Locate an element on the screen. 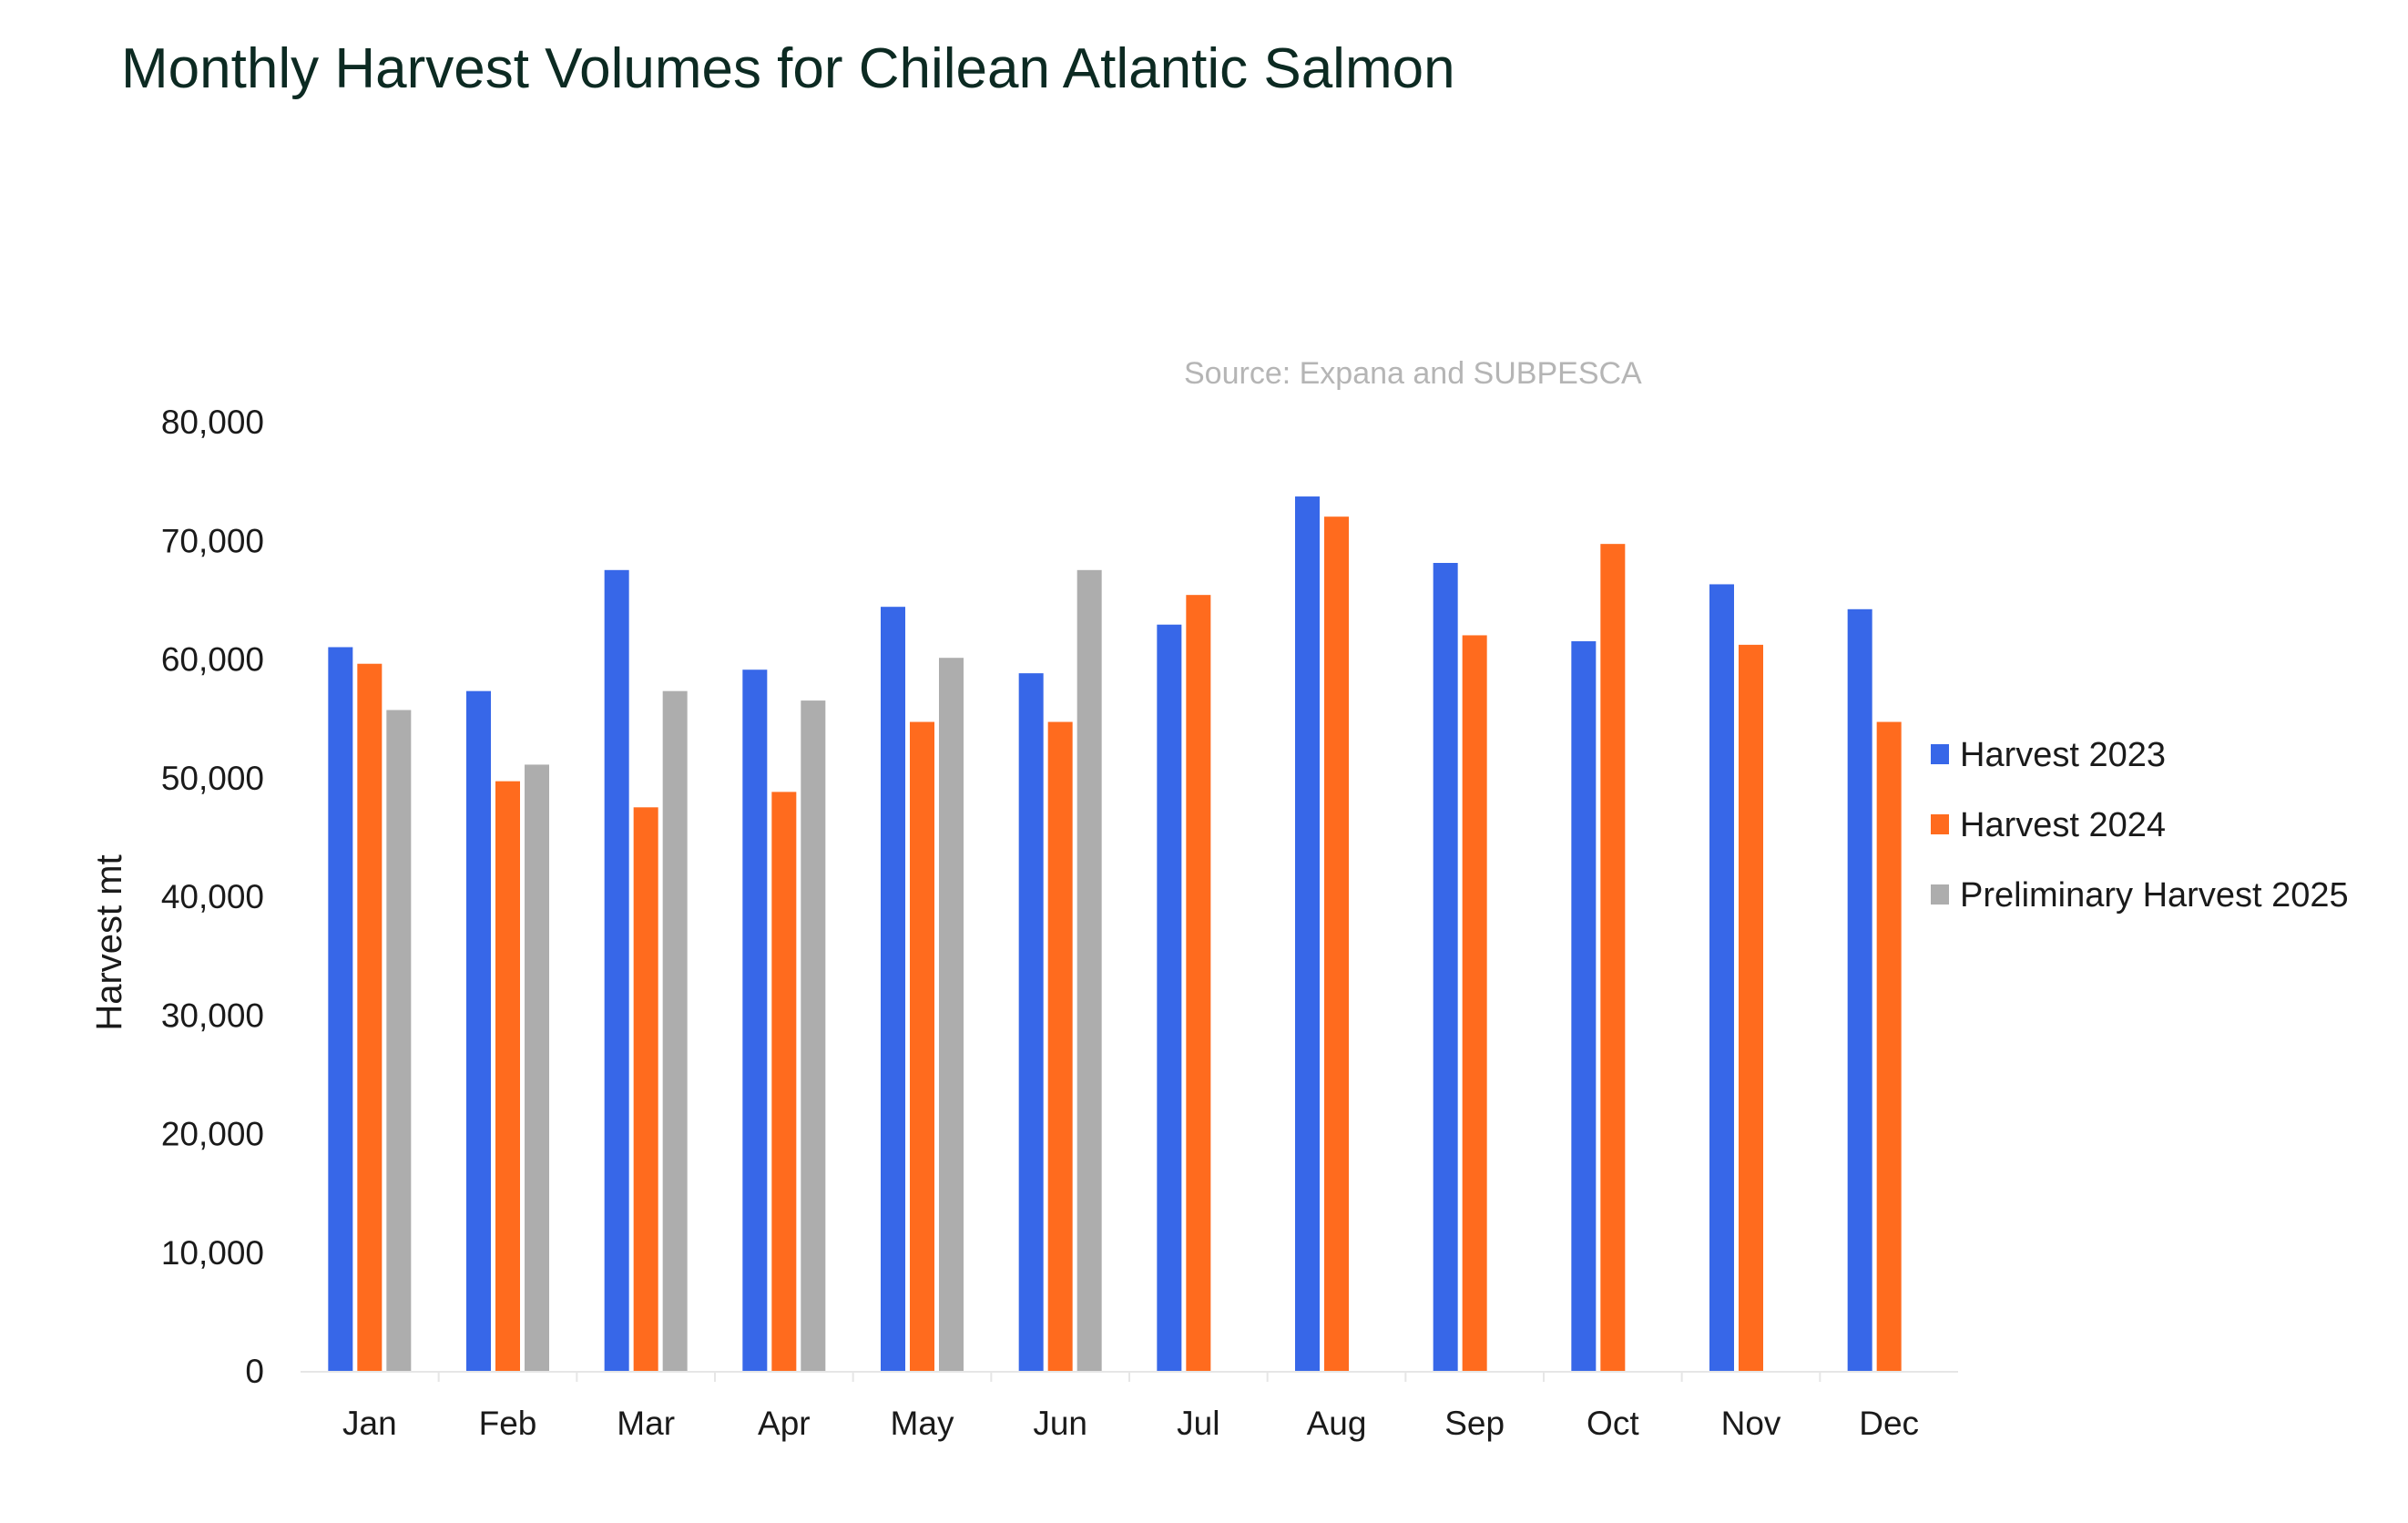 The height and width of the screenshot is (1523, 2408). x-tick-label: Jan is located at coordinates (369, 1423).